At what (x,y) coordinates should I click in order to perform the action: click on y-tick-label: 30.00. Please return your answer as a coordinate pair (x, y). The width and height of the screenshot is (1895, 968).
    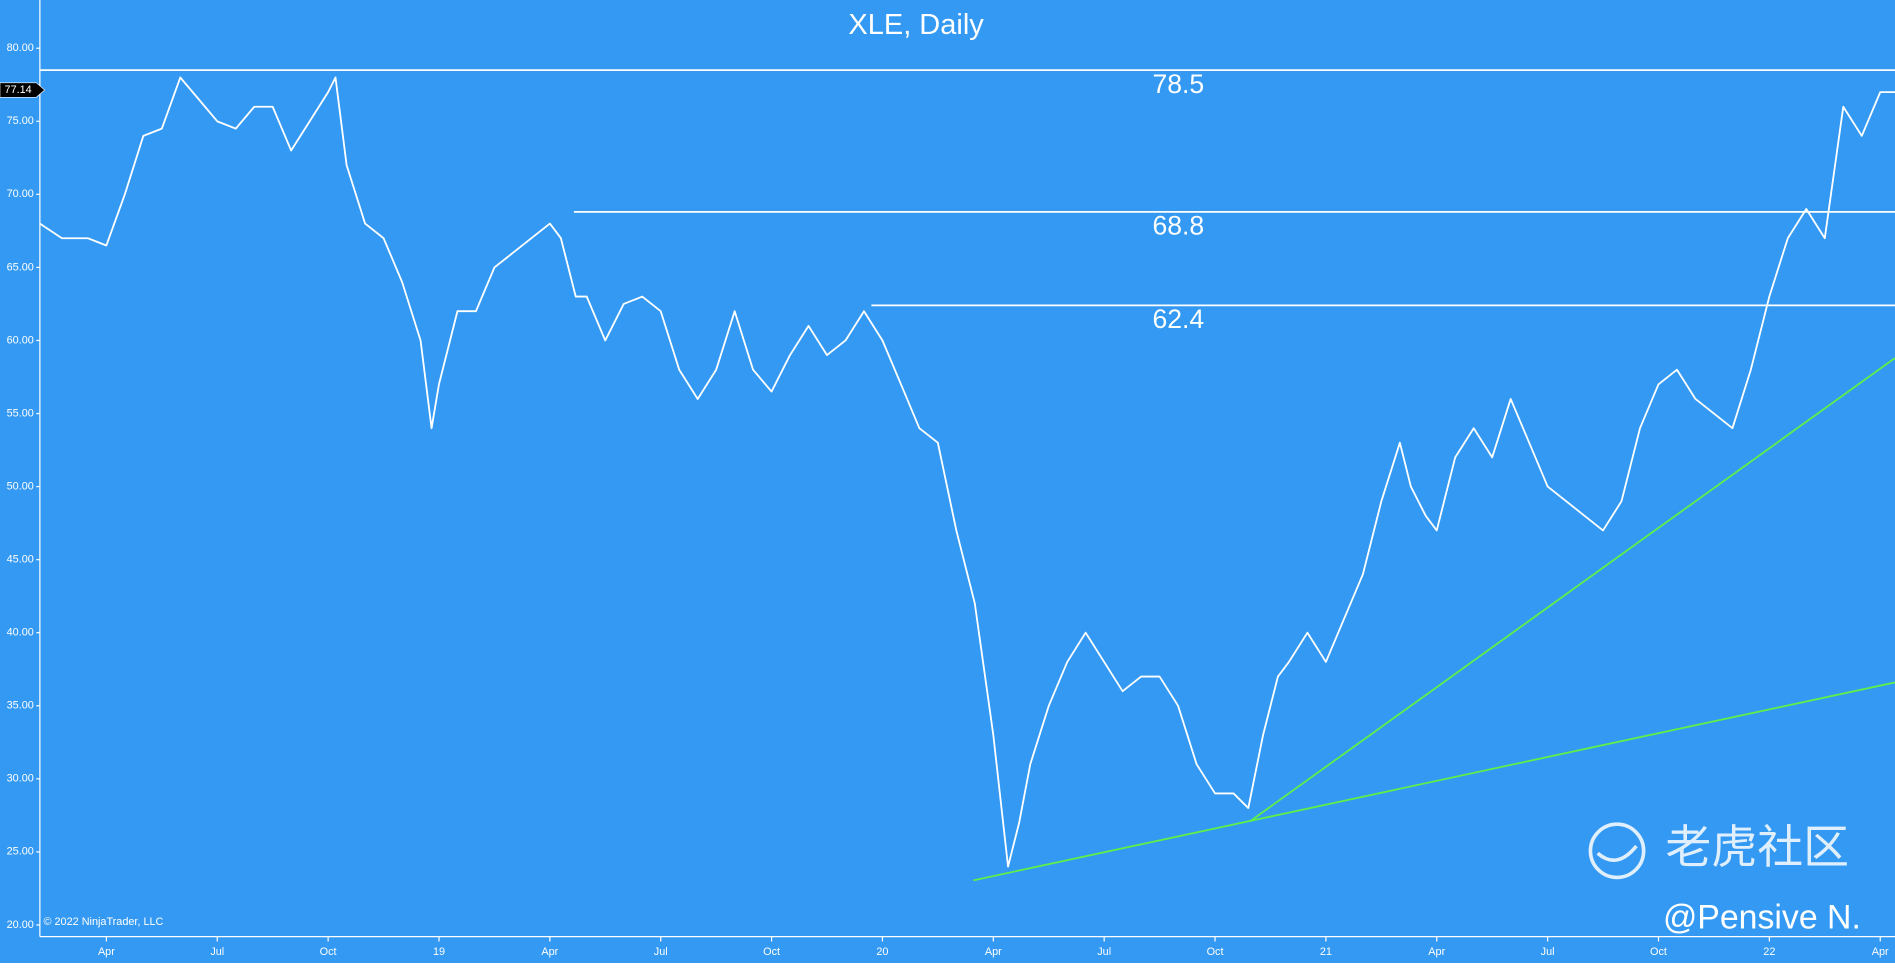
    Looking at the image, I should click on (20, 779).